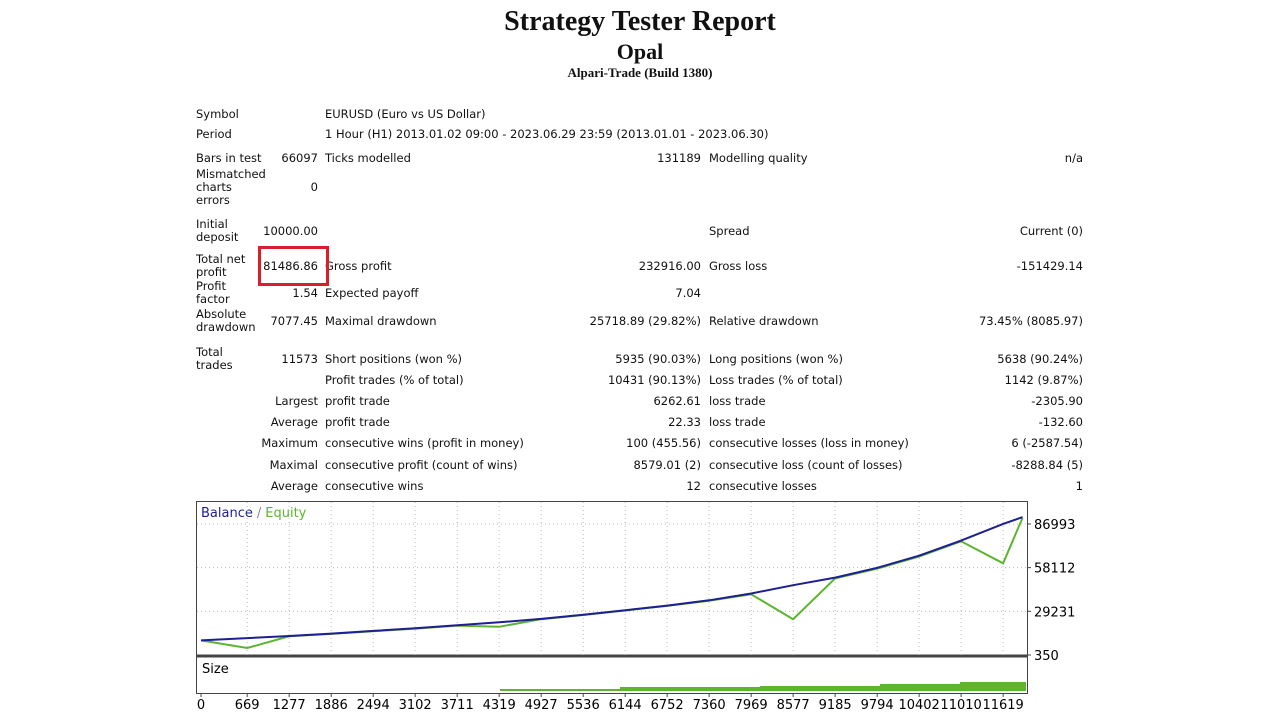  Describe the element at coordinates (373, 705) in the screenshot. I see `x-tick-label: 2494` at that location.